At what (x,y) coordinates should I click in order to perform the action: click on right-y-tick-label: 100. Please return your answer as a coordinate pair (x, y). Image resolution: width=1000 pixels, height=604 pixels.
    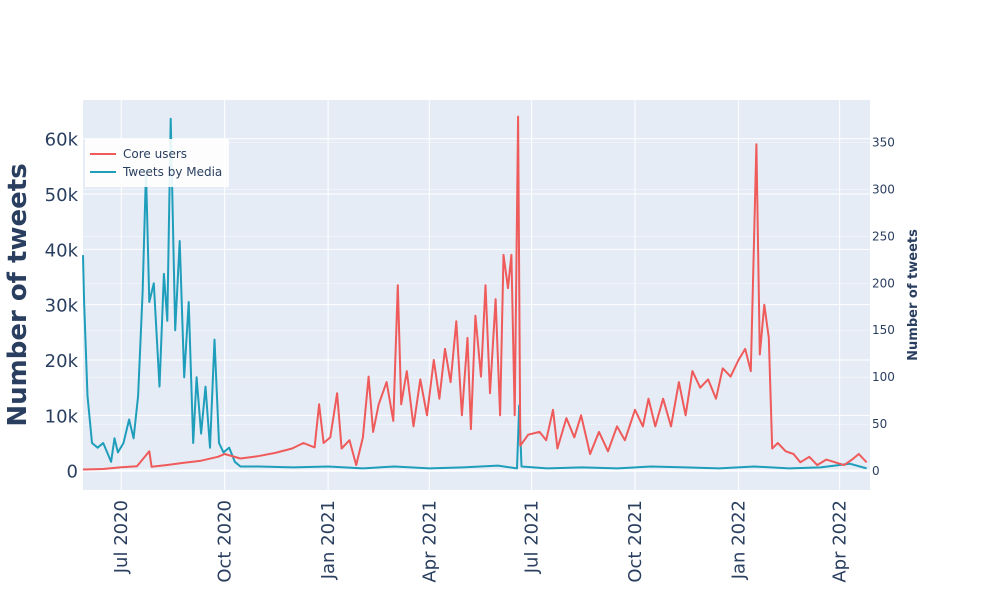
    Looking at the image, I should click on (883, 377).